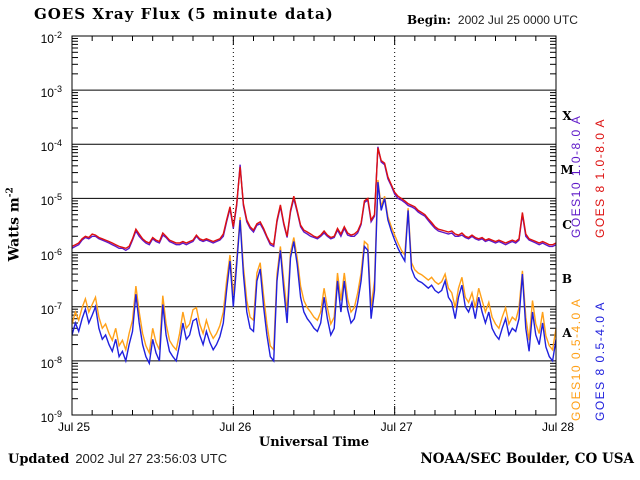 This screenshot has height=480, width=640. I want to click on x-axis-title: Universal Time, so click(314, 442).